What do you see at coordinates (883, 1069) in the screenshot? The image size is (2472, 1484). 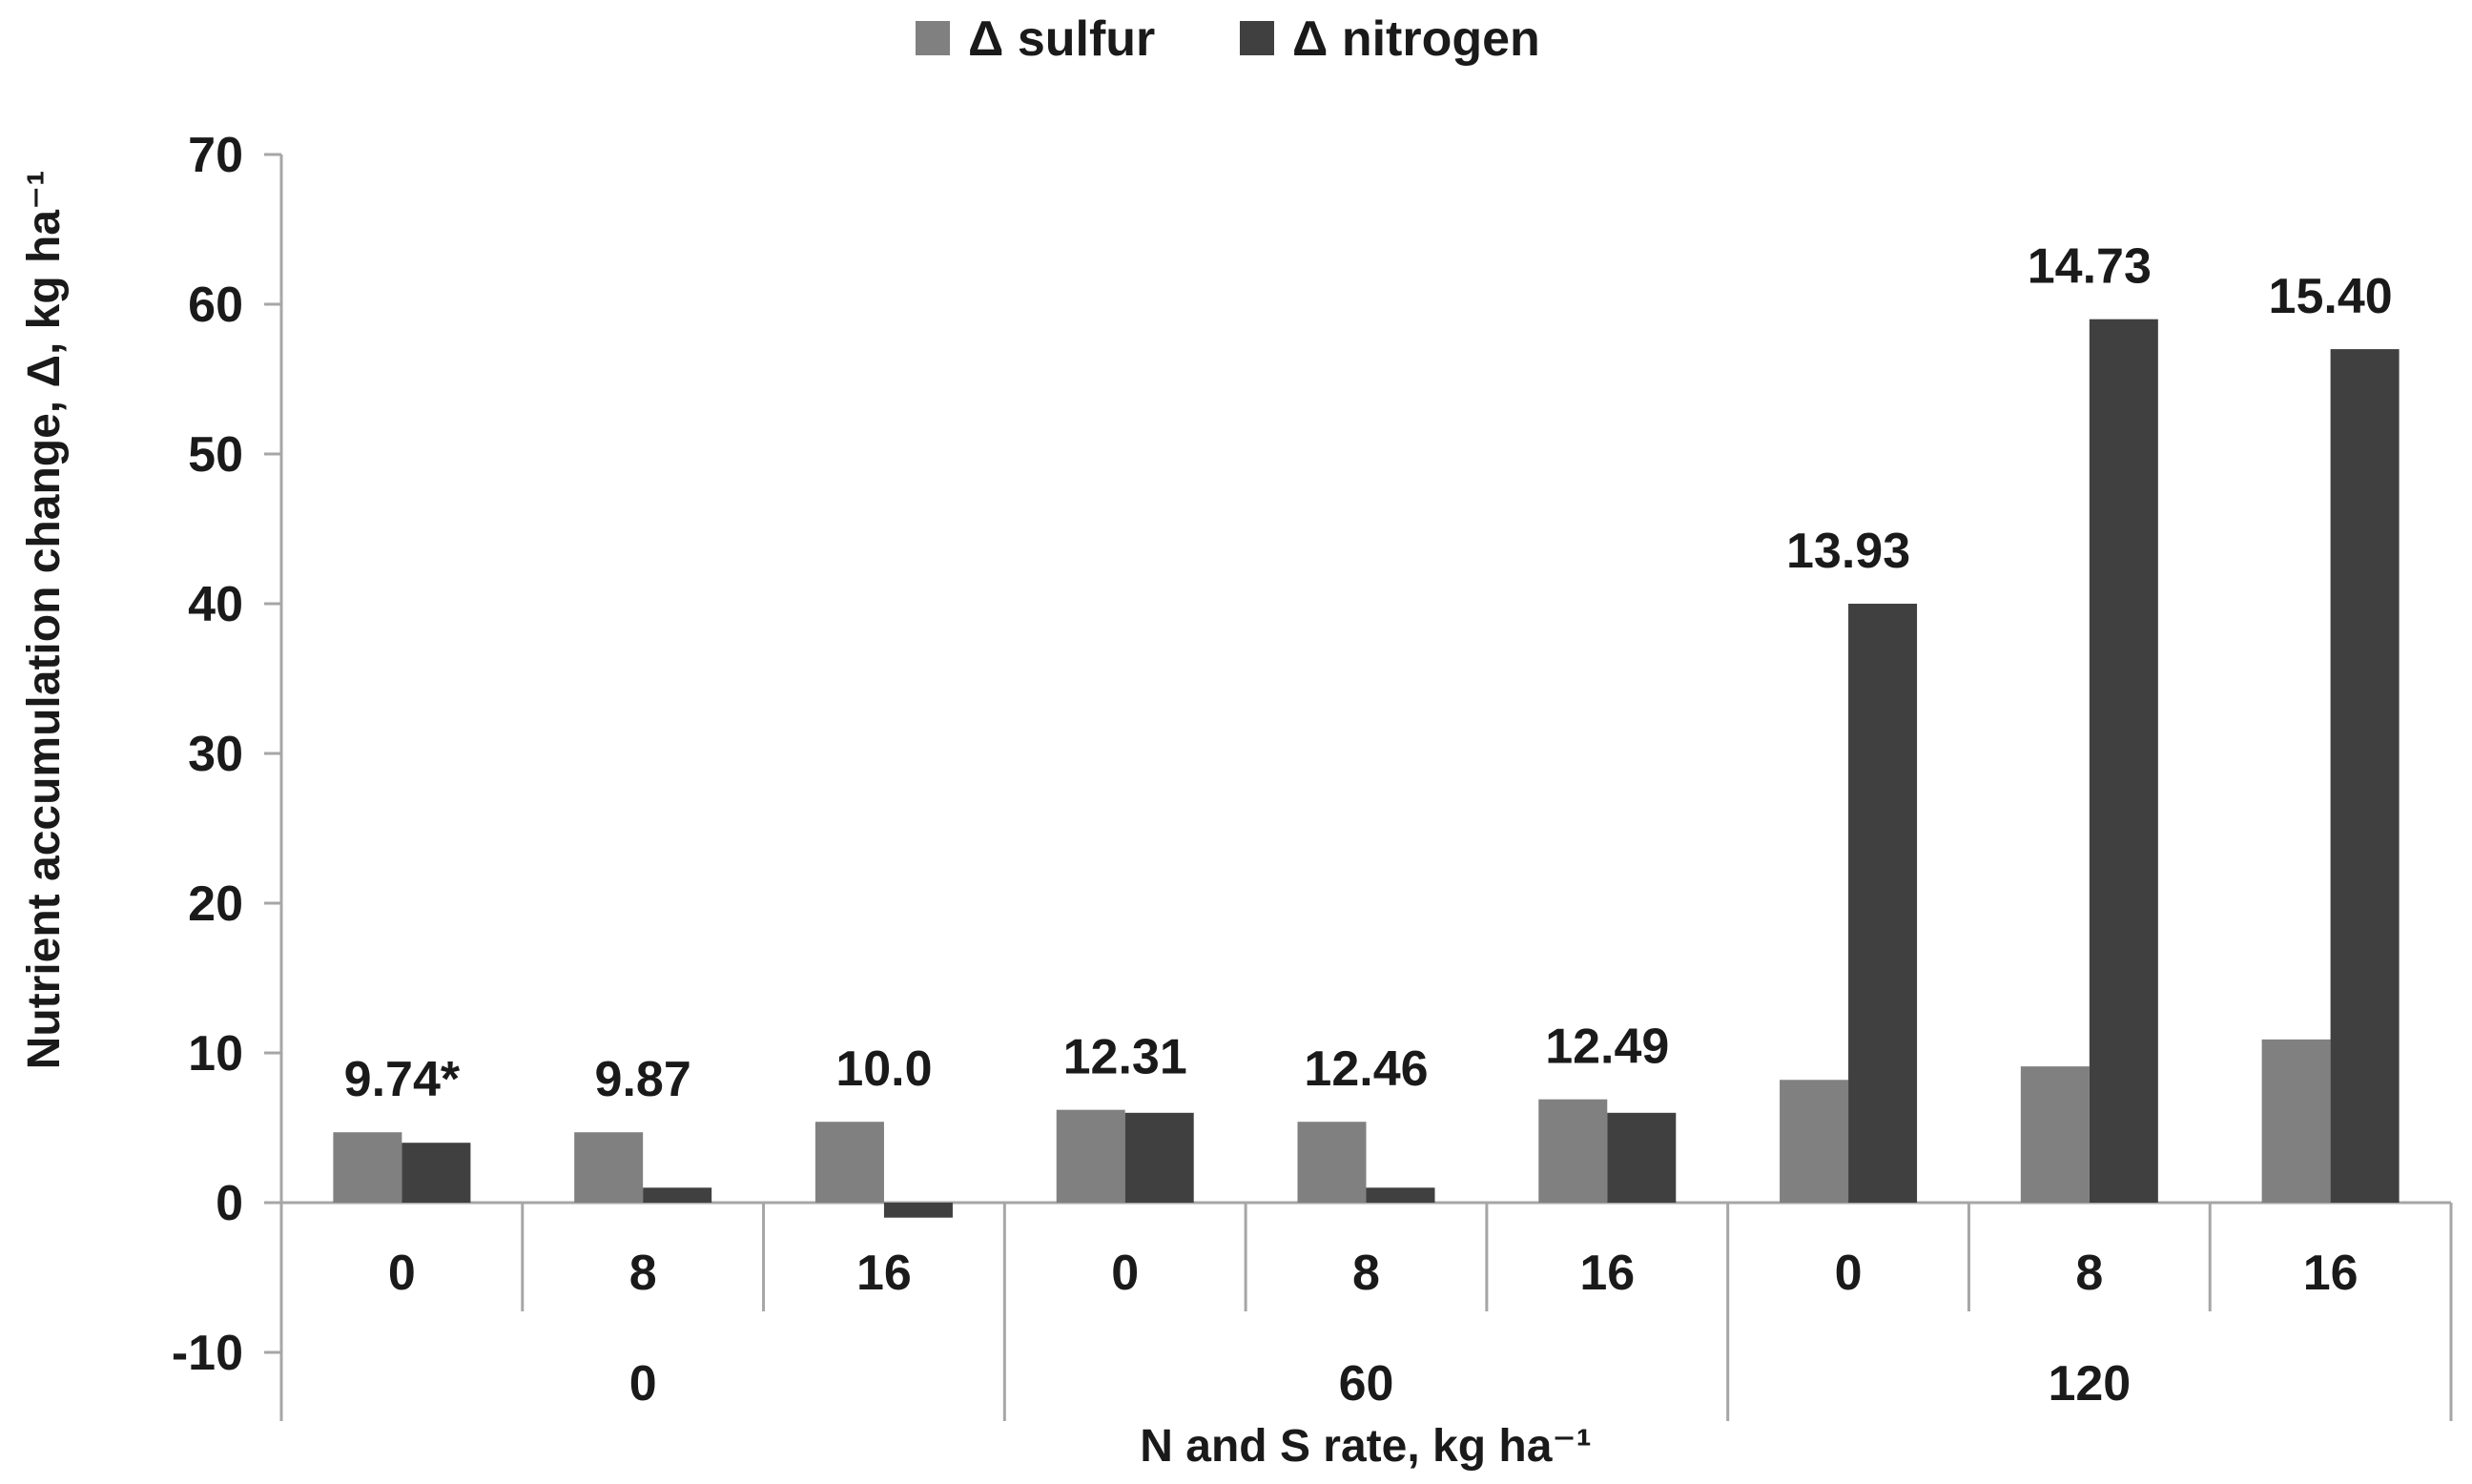 I see `data-label: 10.0` at bounding box center [883, 1069].